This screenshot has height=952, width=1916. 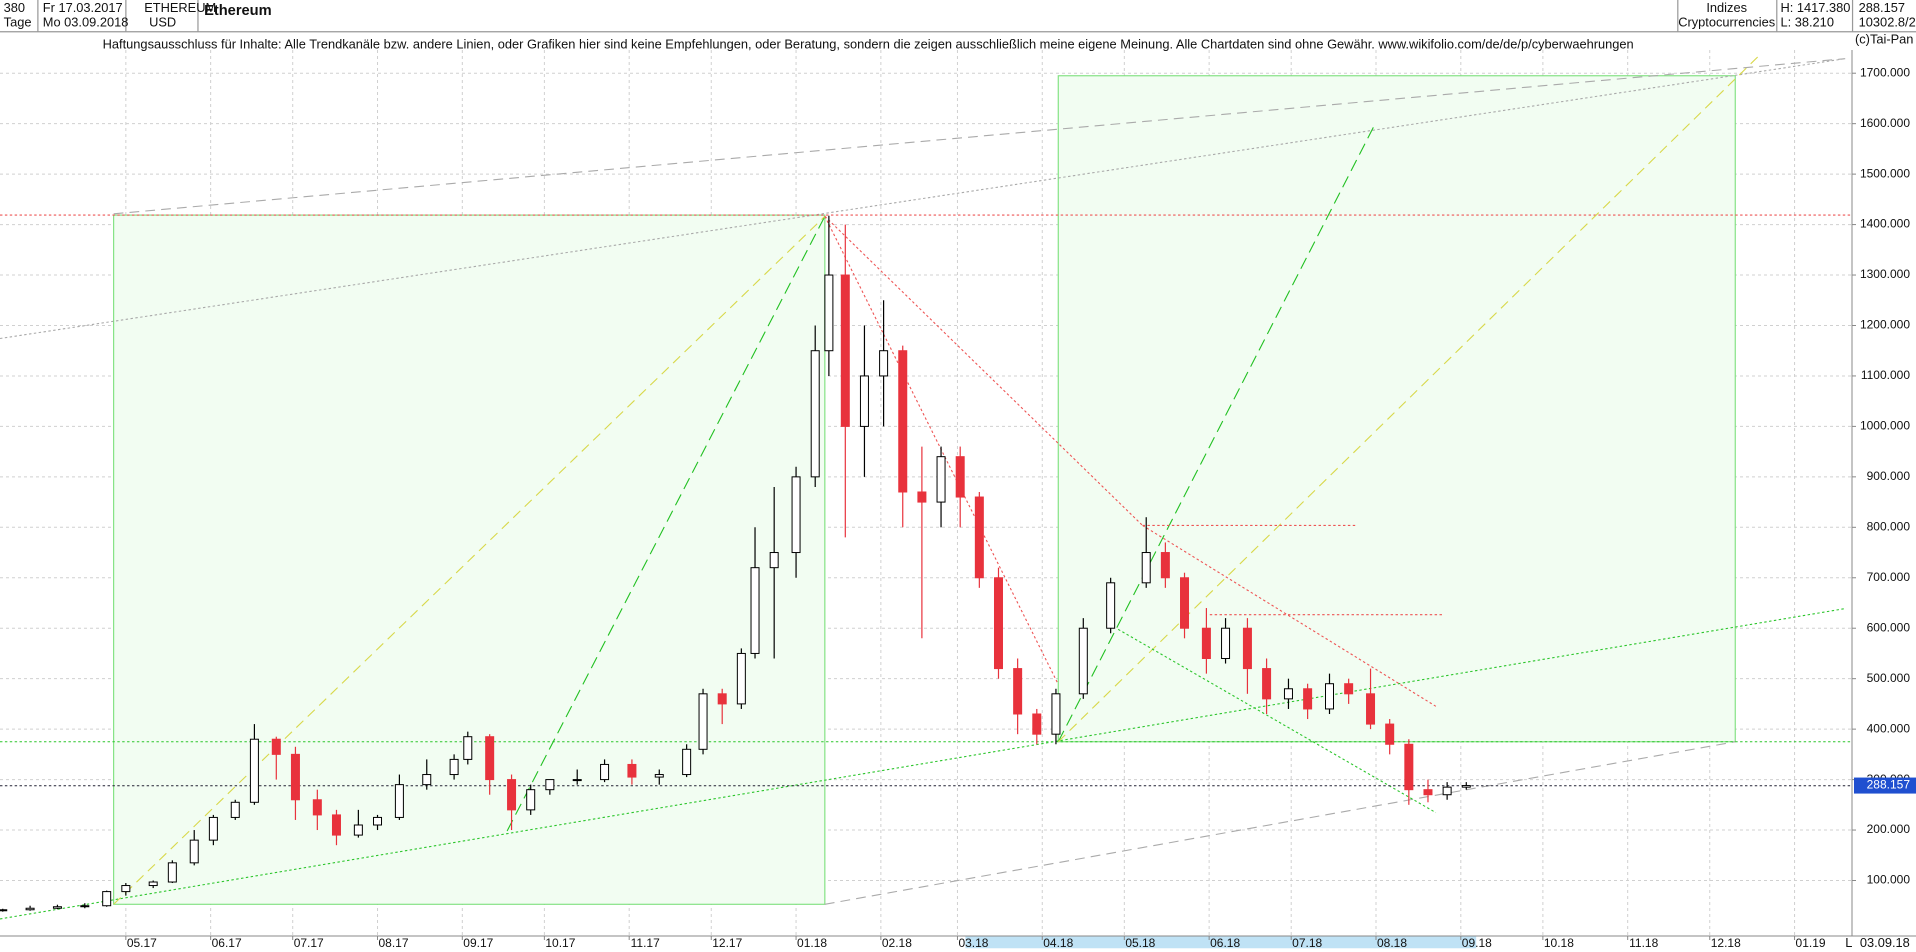 I want to click on x-tick-label: 11.17, so click(x=645, y=943).